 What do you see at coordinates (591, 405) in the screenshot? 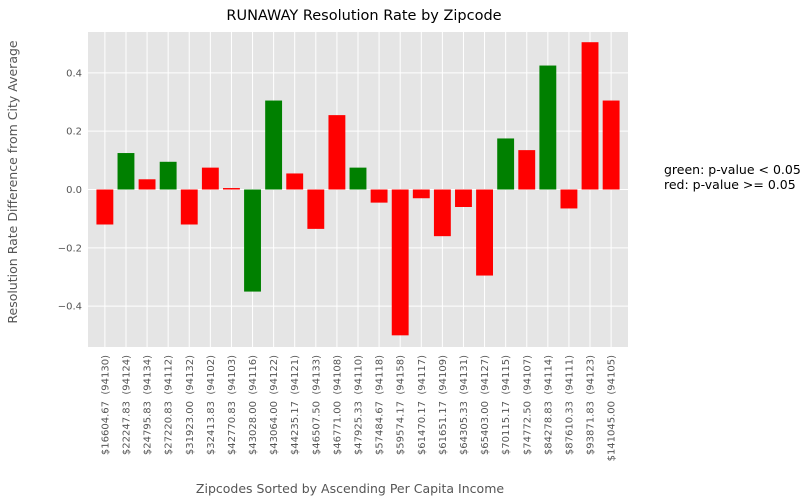
I see `x-tick-label: $93871.83 (94123)` at bounding box center [591, 405].